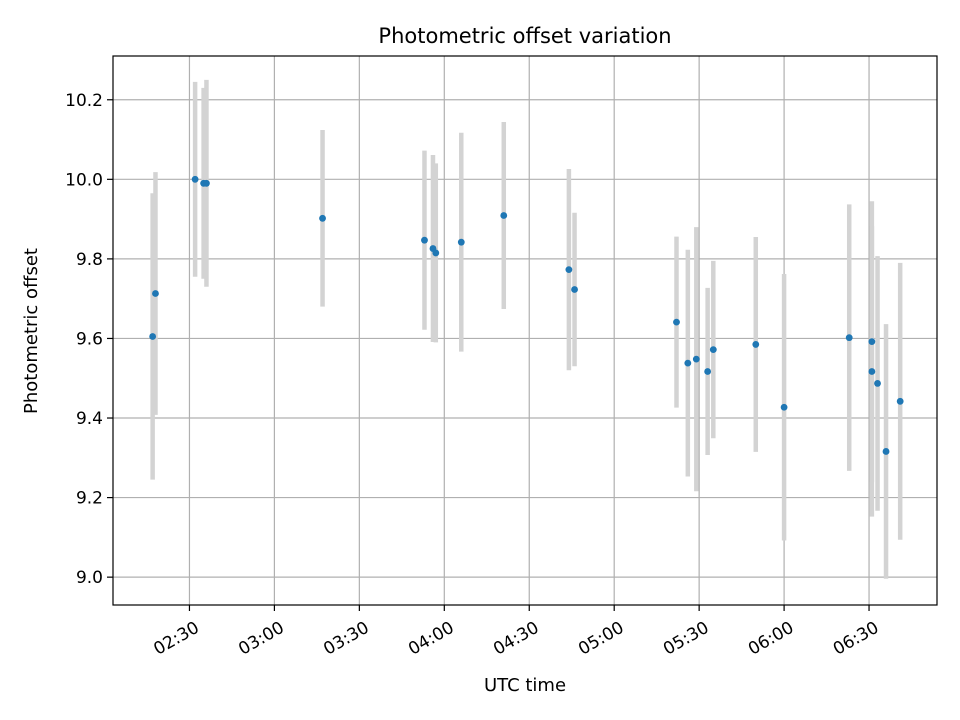  What do you see at coordinates (31, 331) in the screenshot?
I see `y-axis-label: Photometric offset` at bounding box center [31, 331].